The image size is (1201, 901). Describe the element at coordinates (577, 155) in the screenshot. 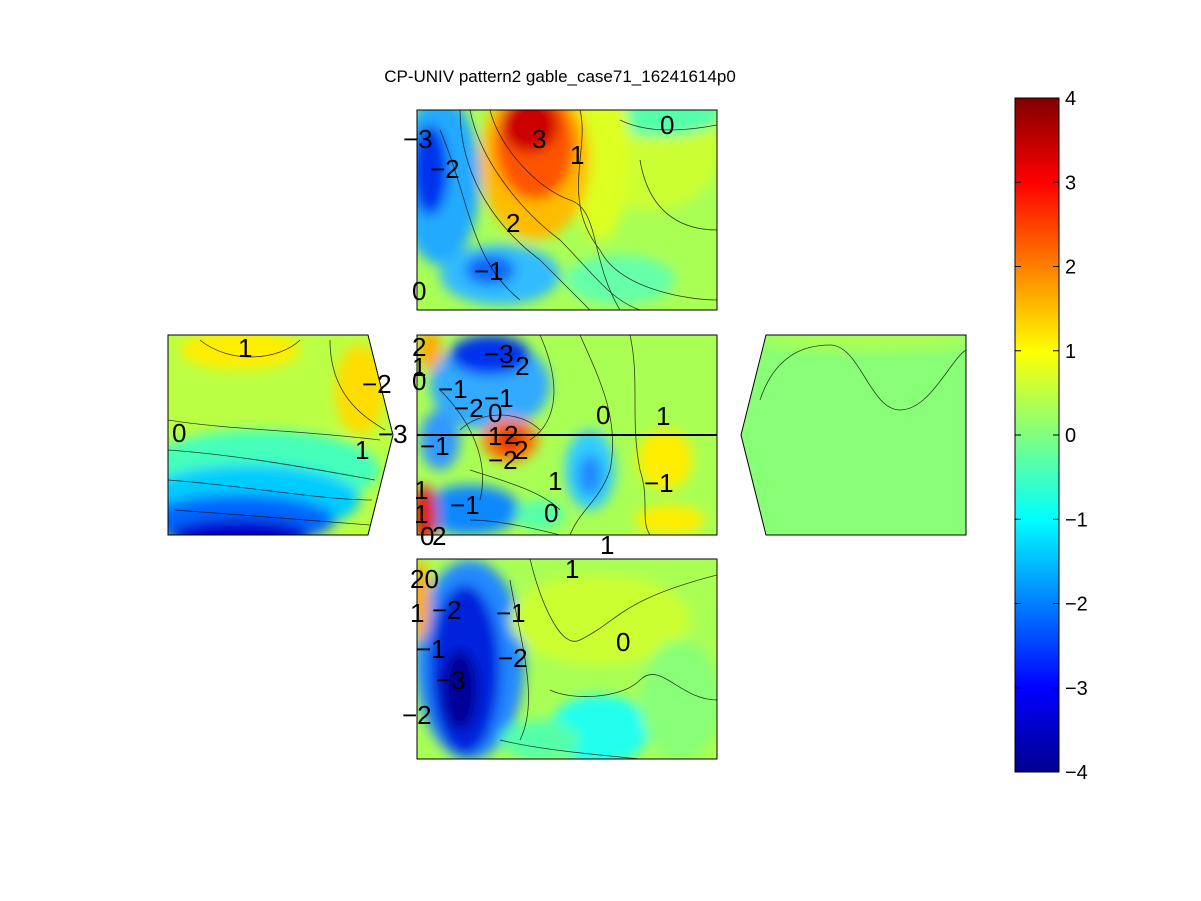

I see `top-face-contour-label: 1` at that location.